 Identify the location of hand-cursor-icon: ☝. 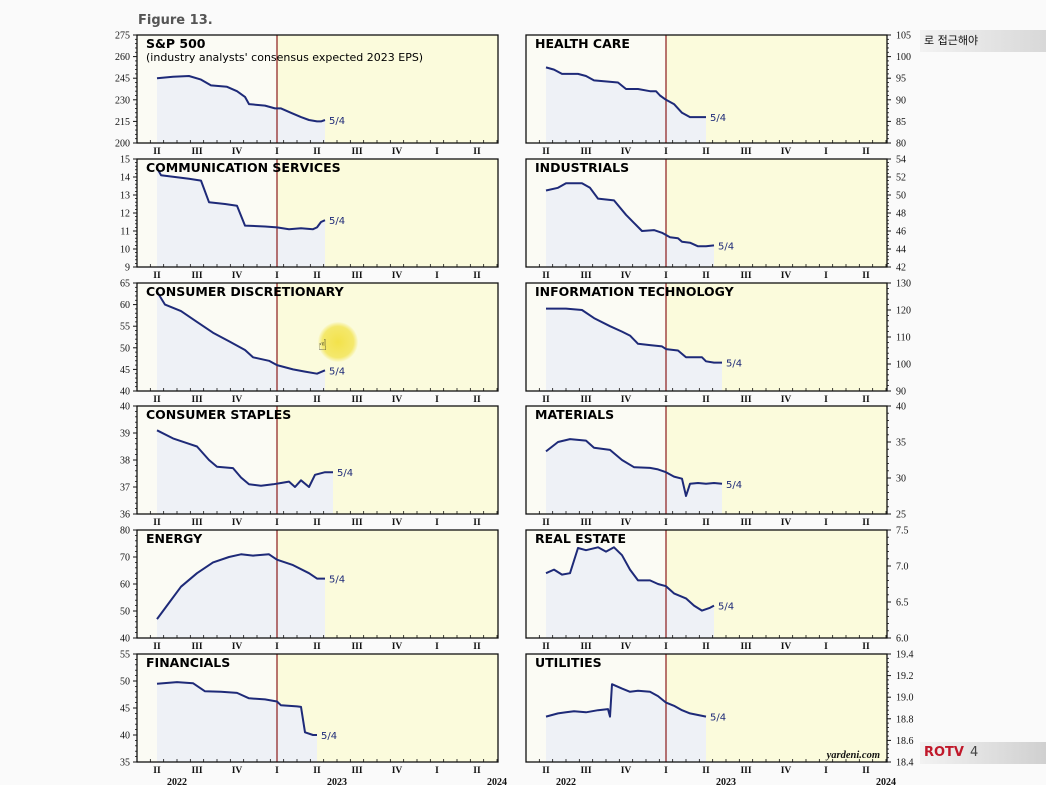
(323, 345).